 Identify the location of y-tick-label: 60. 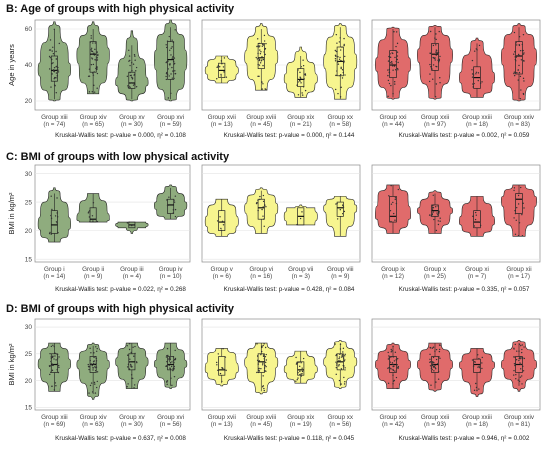
(29, 29).